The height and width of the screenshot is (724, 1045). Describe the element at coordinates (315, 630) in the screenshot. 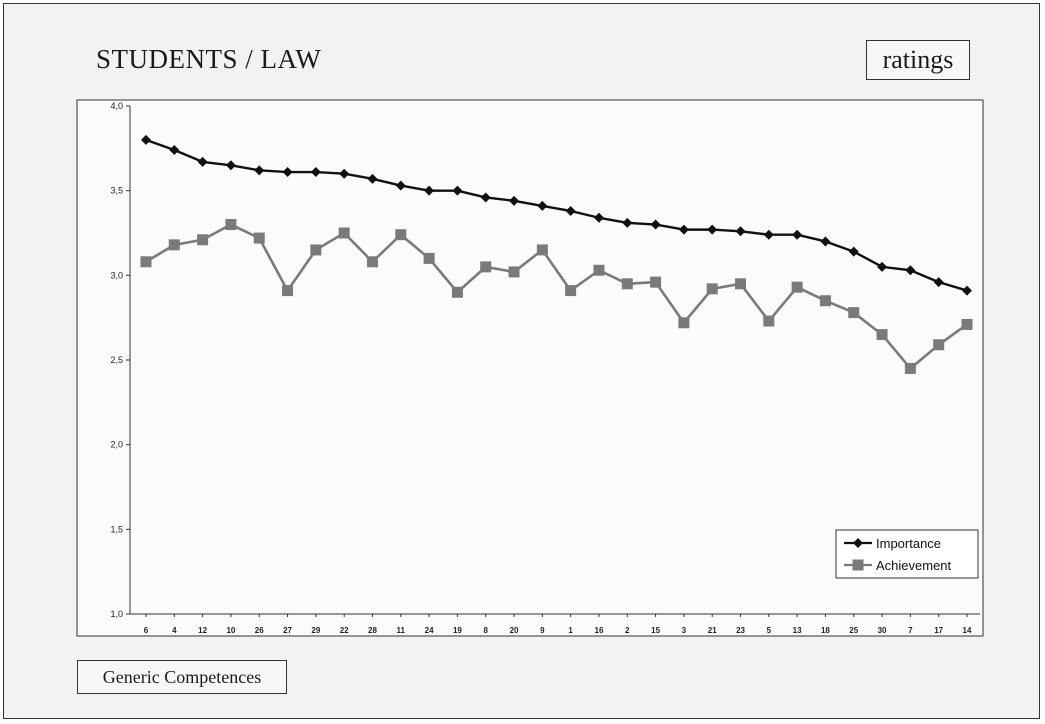

I see `x-tick-label: 29` at that location.